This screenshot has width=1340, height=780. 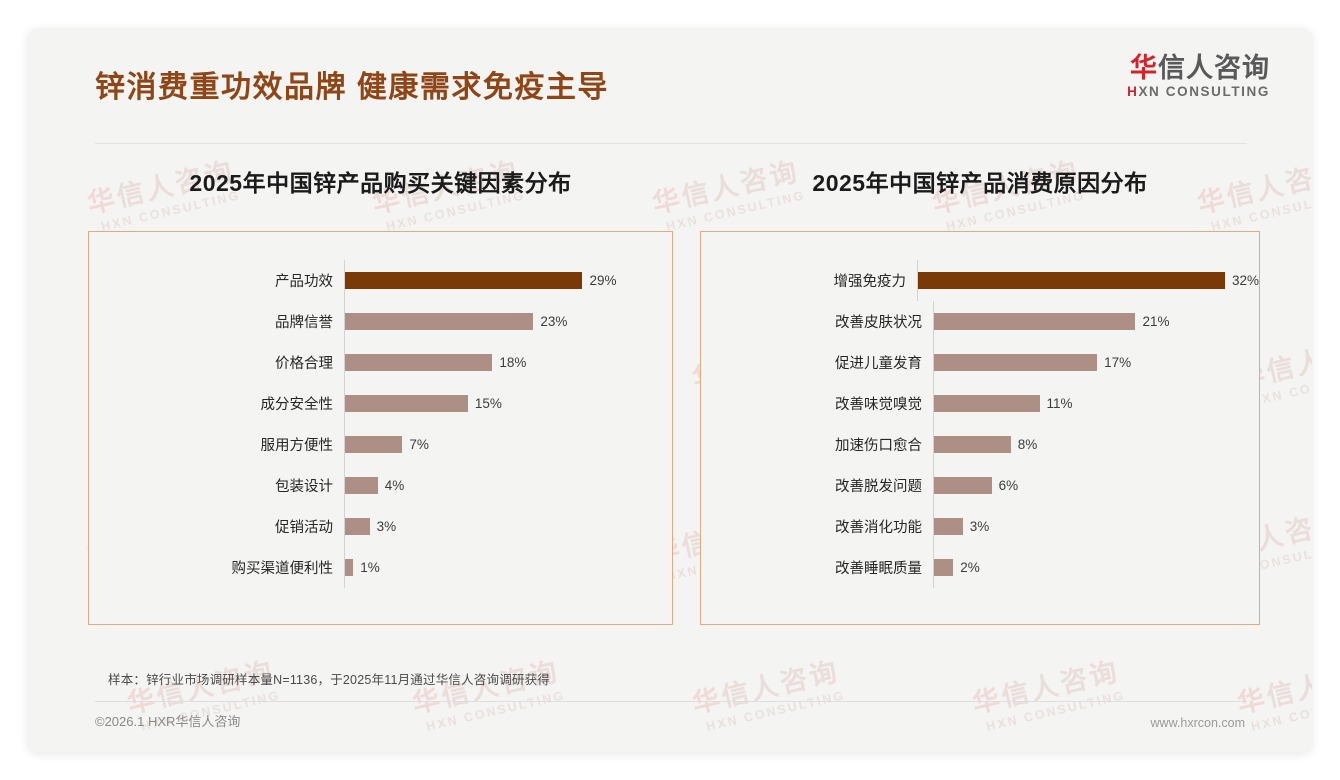 What do you see at coordinates (670, 86) in the screenshot?
I see `slide-header: 锌消费重功效品牌 健康需求免疫主导 华信人咨询 HXN CONSULTING` at bounding box center [670, 86].